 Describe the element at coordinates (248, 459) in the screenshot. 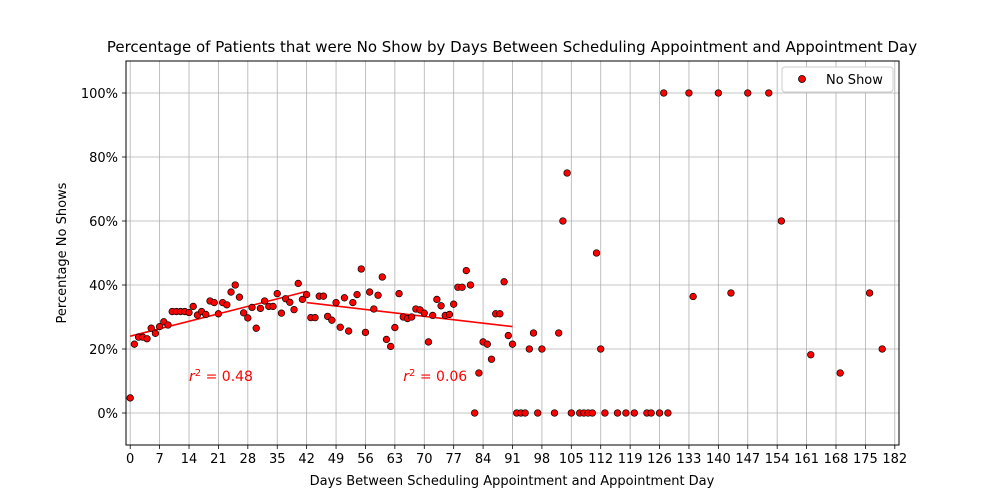

I see `x-tick-label: 28` at that location.